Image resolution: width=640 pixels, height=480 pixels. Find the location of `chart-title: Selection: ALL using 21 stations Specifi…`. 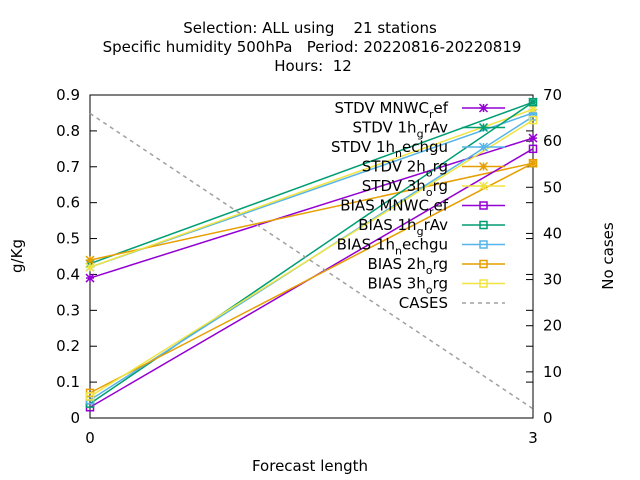

chart-title: Selection: ALL using 21 stations Specifi… is located at coordinates (312, 47).